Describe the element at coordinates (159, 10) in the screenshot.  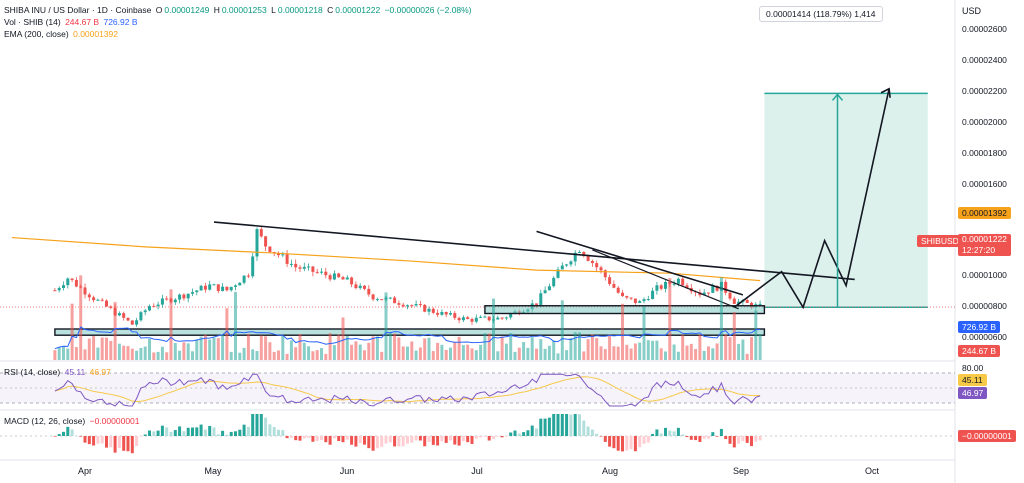
I see `open-label: O` at that location.